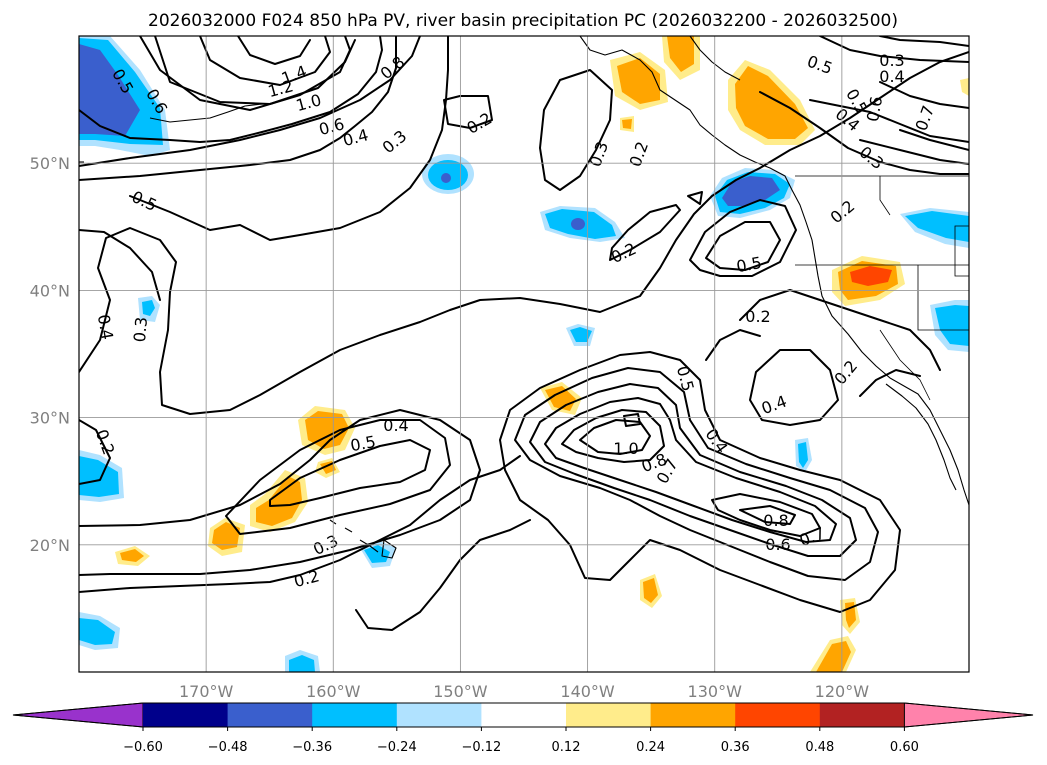 Image resolution: width=1047 pixels, height=765 pixels. Describe the element at coordinates (333, 691) in the screenshot. I see `lon-tick-label: 160°W` at that location.